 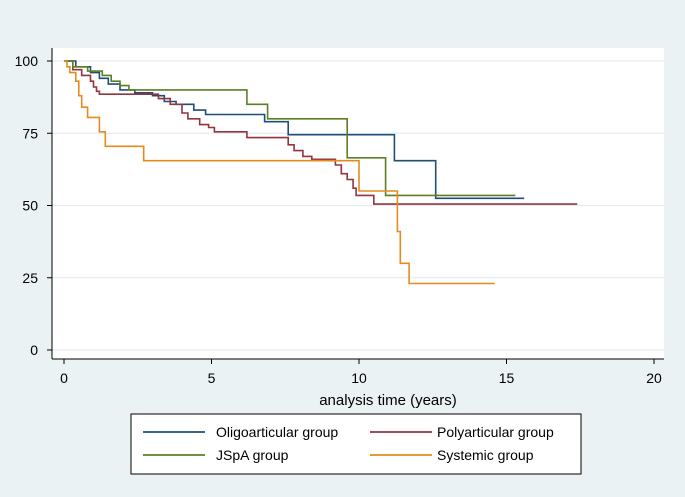 What do you see at coordinates (212, 378) in the screenshot?
I see `x-tick-label: 5` at bounding box center [212, 378].